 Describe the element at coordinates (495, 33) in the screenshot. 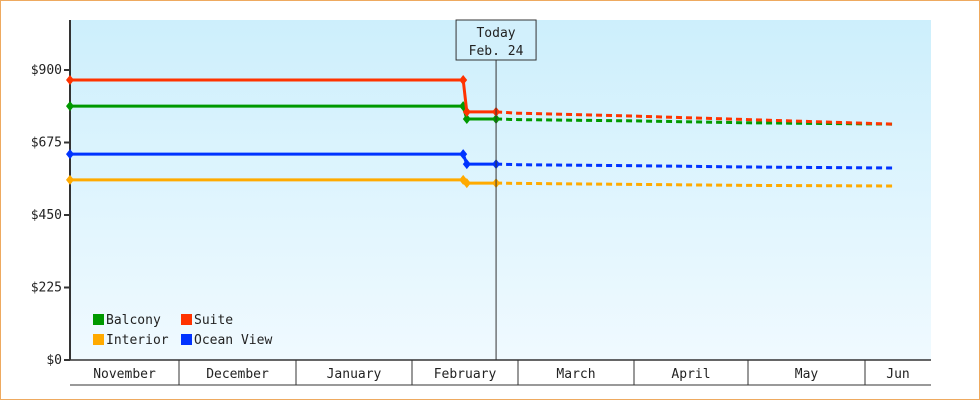

I see `today-label: Today` at that location.